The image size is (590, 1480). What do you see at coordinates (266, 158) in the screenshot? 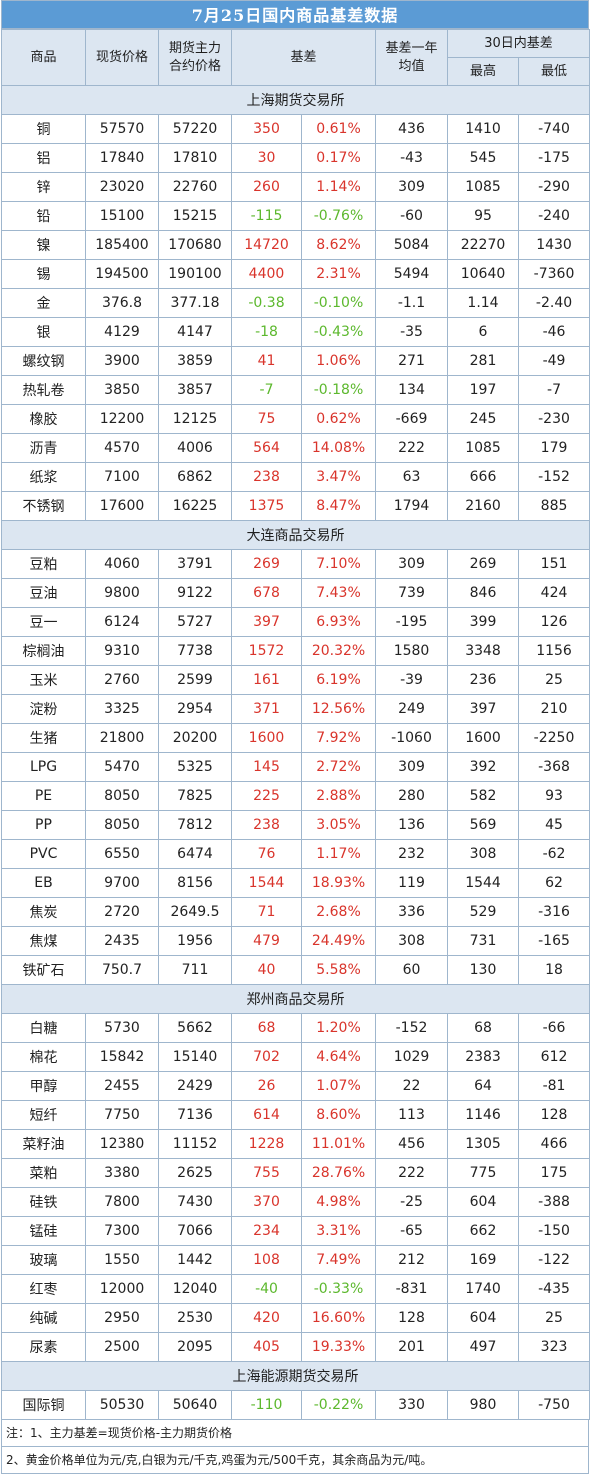
I see `cell-basis: 30` at bounding box center [266, 158].